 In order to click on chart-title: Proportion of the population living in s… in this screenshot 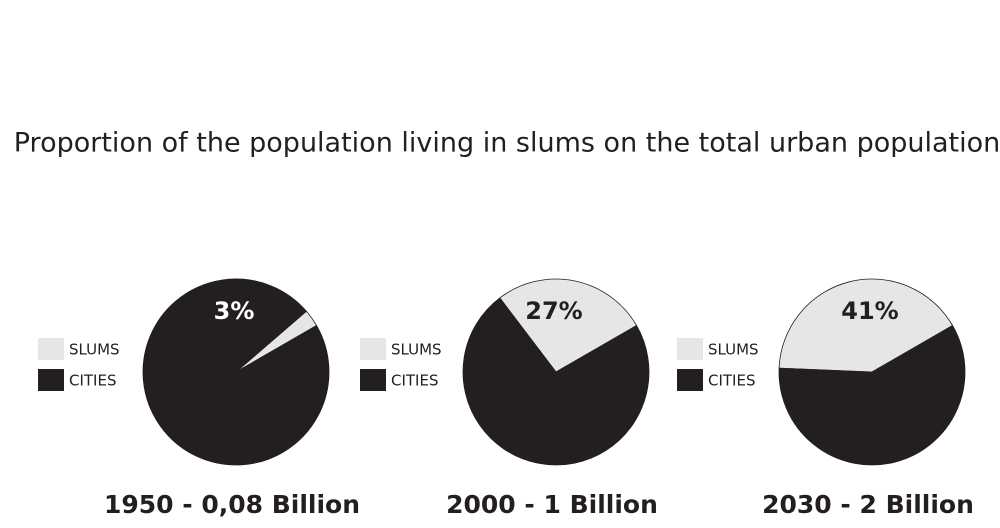, I will do `click(507, 143)`.